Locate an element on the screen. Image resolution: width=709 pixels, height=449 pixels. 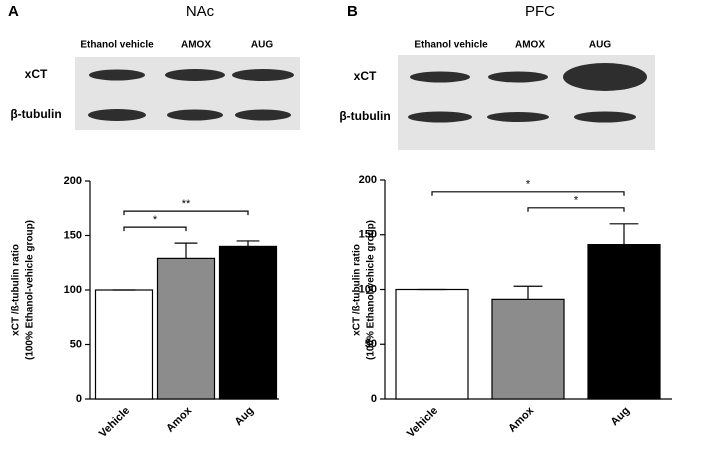
panel-label: B is located at coordinates (352, 11).